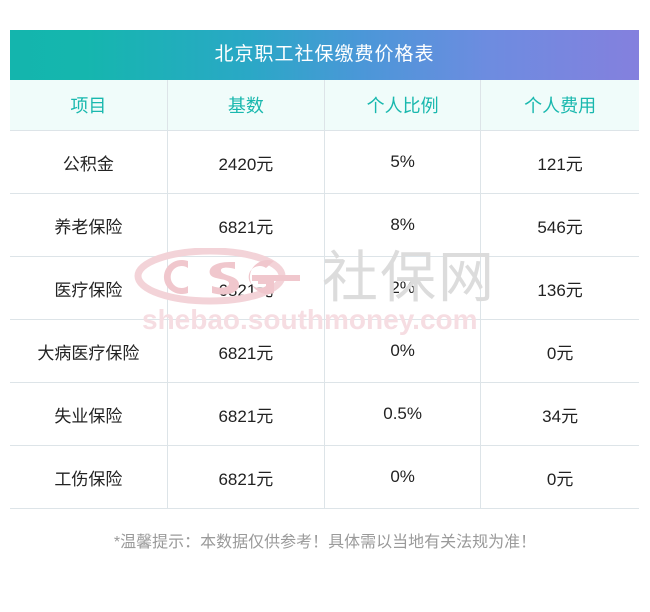 The width and height of the screenshot is (650, 612). Describe the element at coordinates (89, 351) in the screenshot. I see `cell-item: 大病医疗保险` at that location.